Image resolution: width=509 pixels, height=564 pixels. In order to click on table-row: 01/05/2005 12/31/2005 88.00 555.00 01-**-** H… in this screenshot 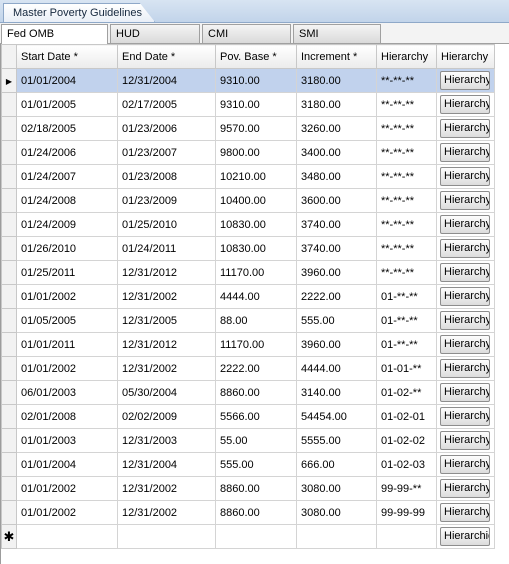, I will do `click(248, 320)`.